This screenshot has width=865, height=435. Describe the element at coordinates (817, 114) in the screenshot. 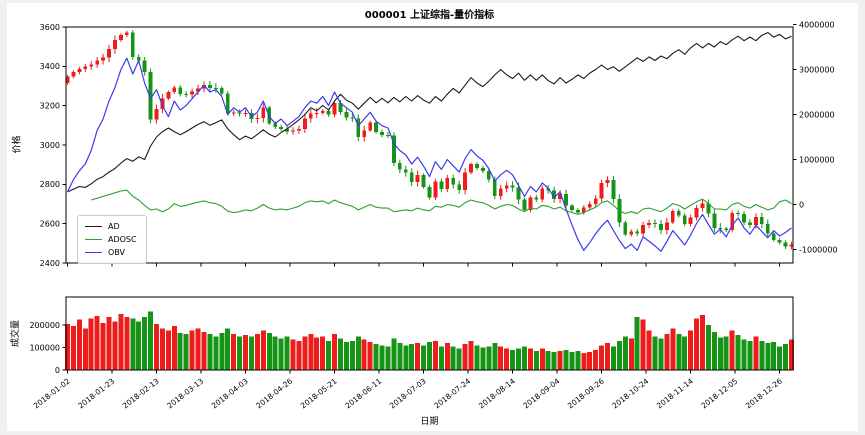

I see `indicator-tick-label: 2000000` at that location.